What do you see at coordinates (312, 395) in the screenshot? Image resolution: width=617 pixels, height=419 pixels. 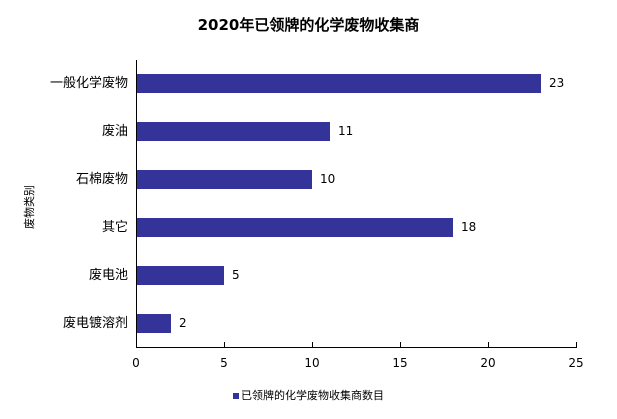 I see `legend-label: 已领牌的化学废物收集商数目` at bounding box center [312, 395].